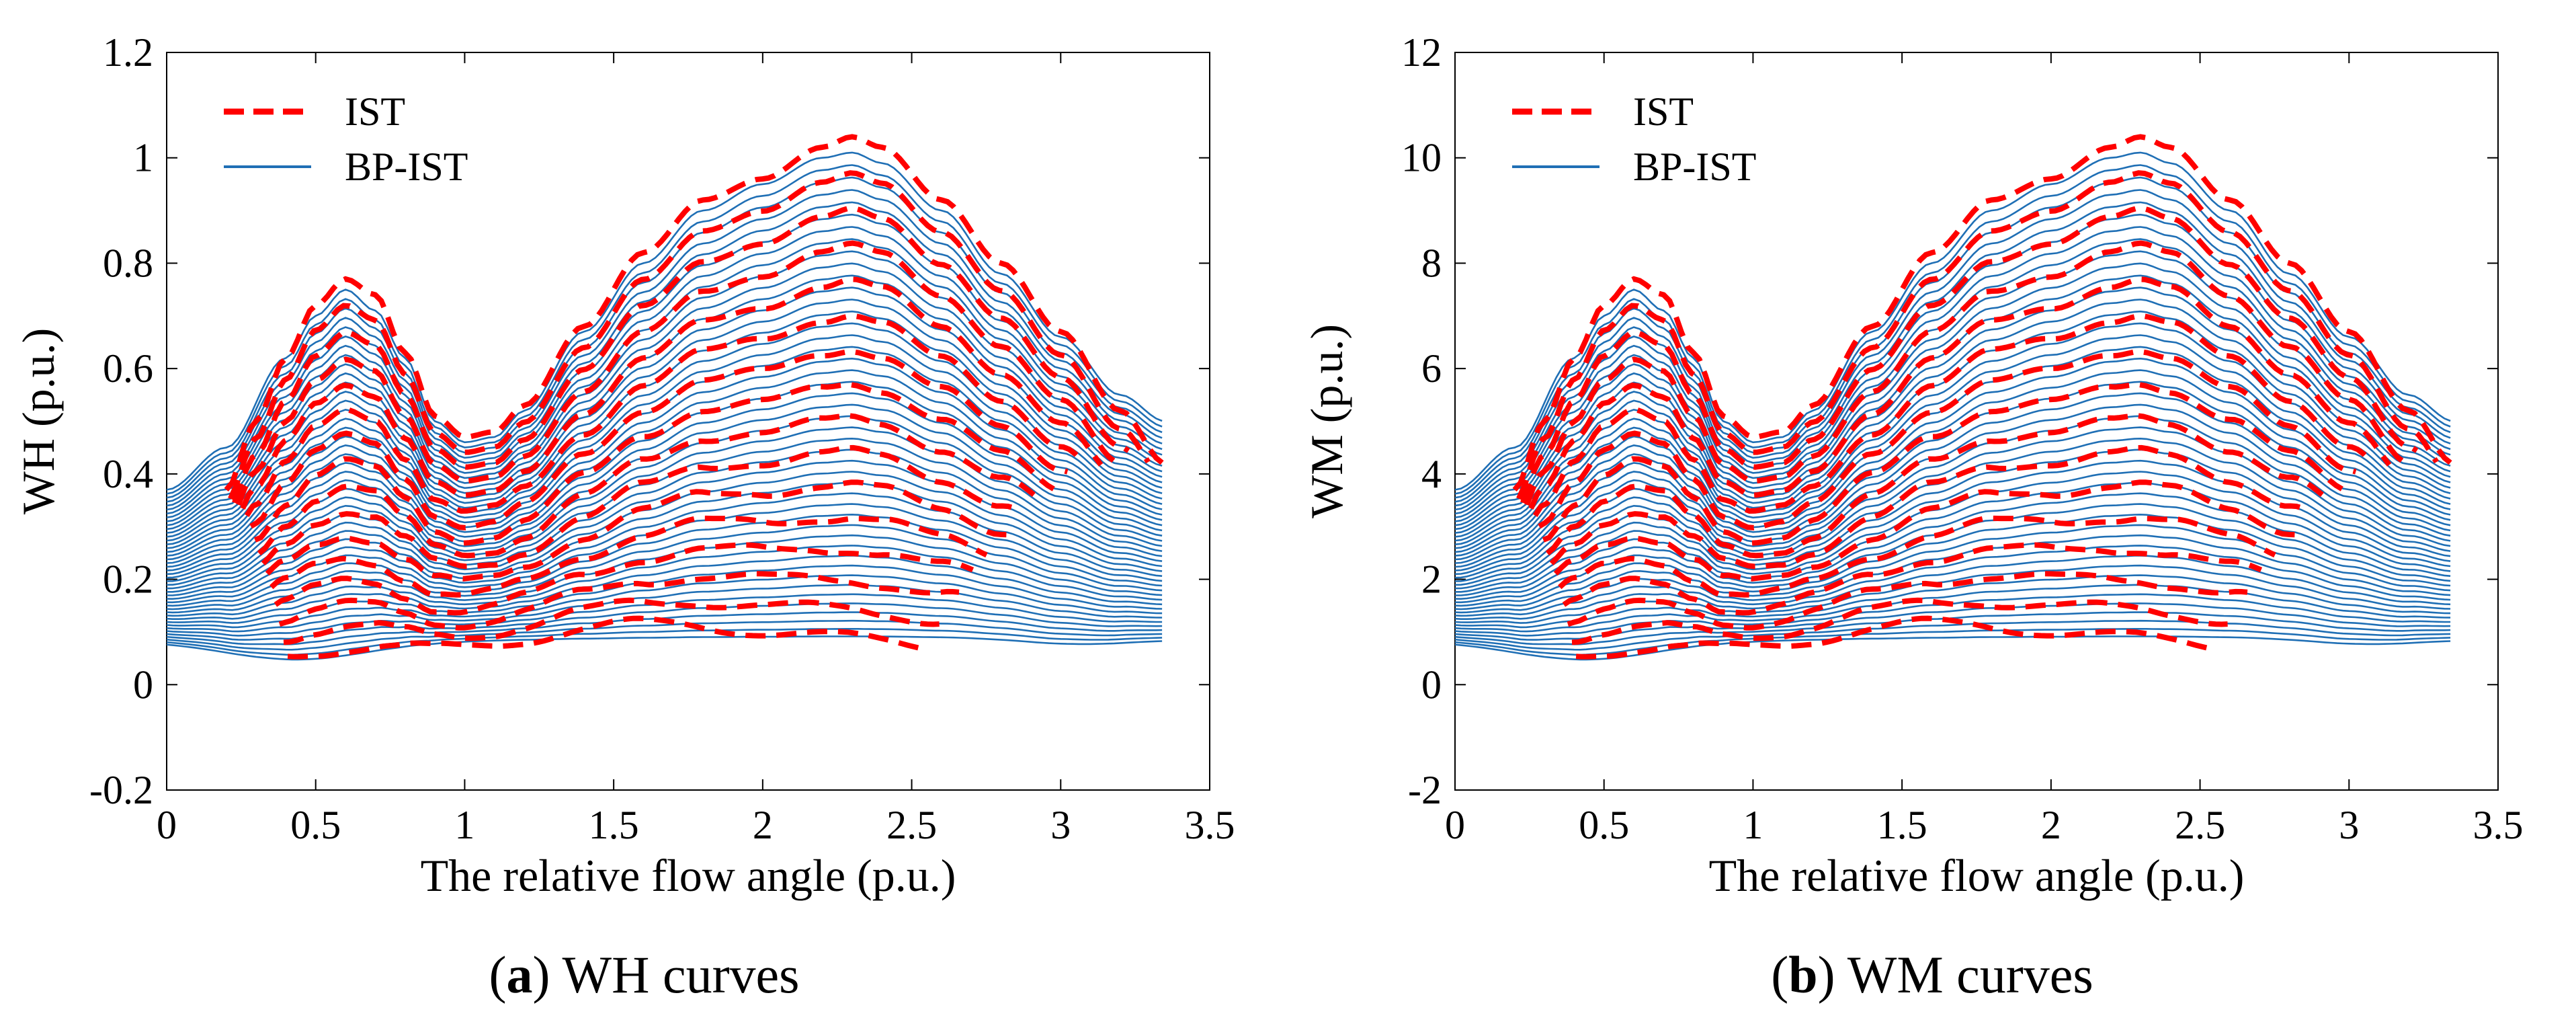  I want to click on legend-ist-label: IST, so click(375, 112).